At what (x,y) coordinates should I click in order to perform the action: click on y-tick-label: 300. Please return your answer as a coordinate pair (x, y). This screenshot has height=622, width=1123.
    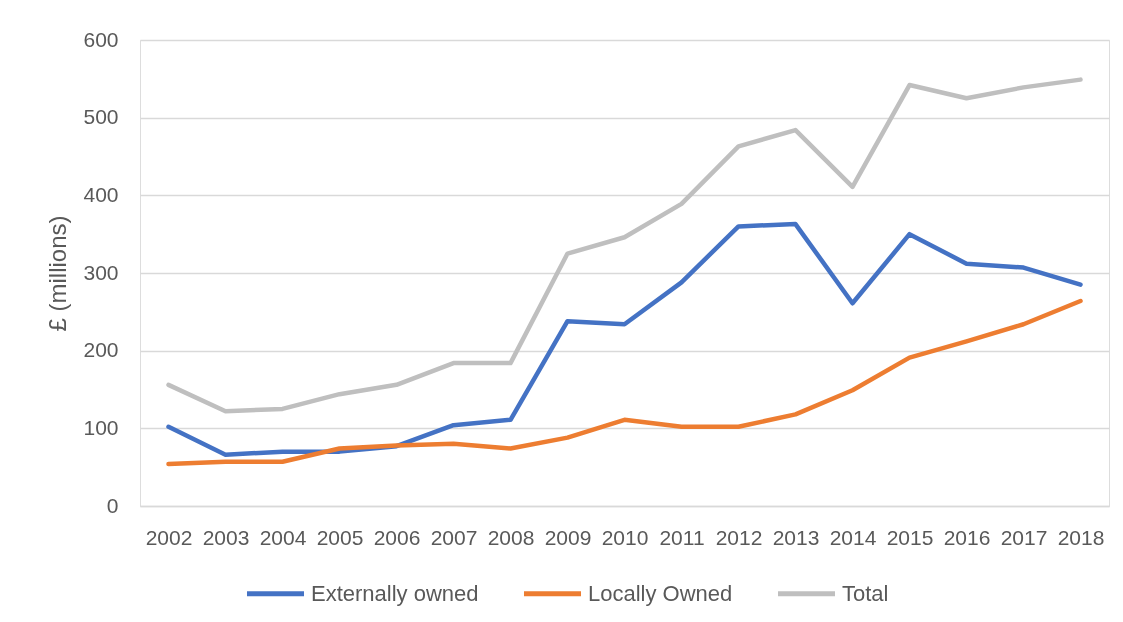
    Looking at the image, I should click on (101, 272).